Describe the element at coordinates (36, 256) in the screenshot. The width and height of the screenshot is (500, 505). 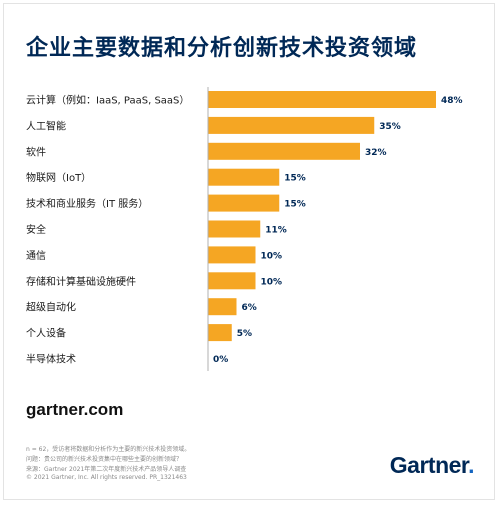
I see `category-label: 通信` at that location.